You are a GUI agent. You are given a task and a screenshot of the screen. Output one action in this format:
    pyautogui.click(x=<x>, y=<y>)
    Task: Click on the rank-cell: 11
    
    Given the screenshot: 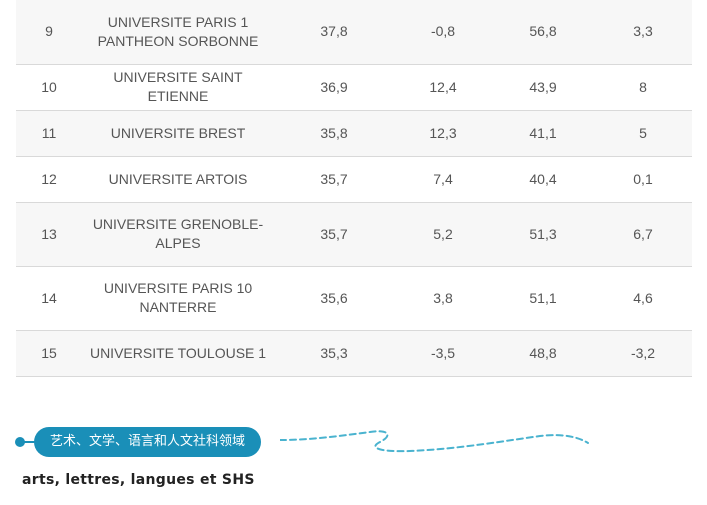 What is the action you would take?
    pyautogui.click(x=49, y=133)
    